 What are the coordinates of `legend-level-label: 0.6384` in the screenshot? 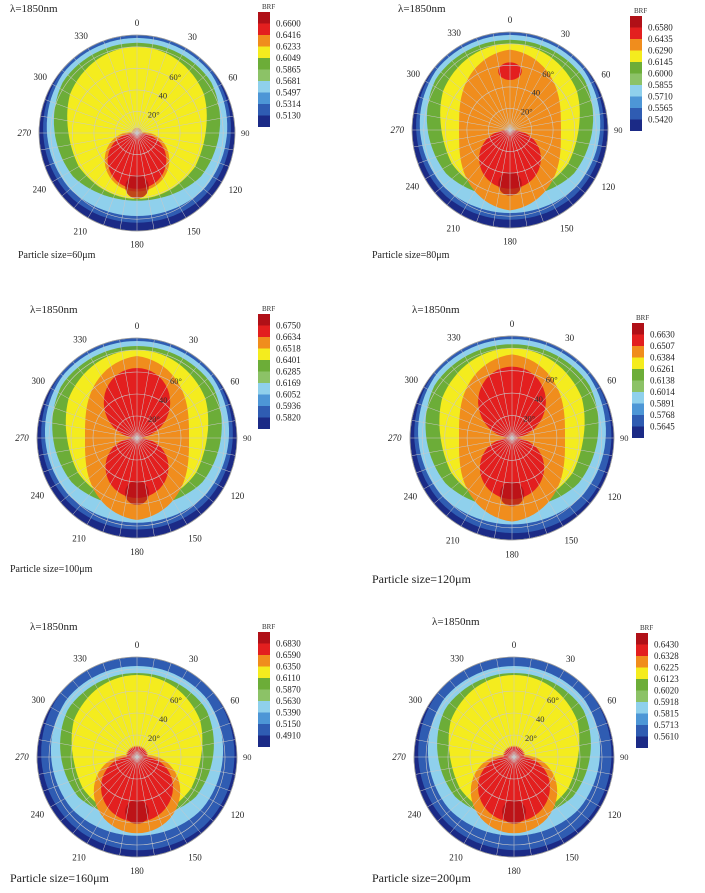 It's located at (662, 358).